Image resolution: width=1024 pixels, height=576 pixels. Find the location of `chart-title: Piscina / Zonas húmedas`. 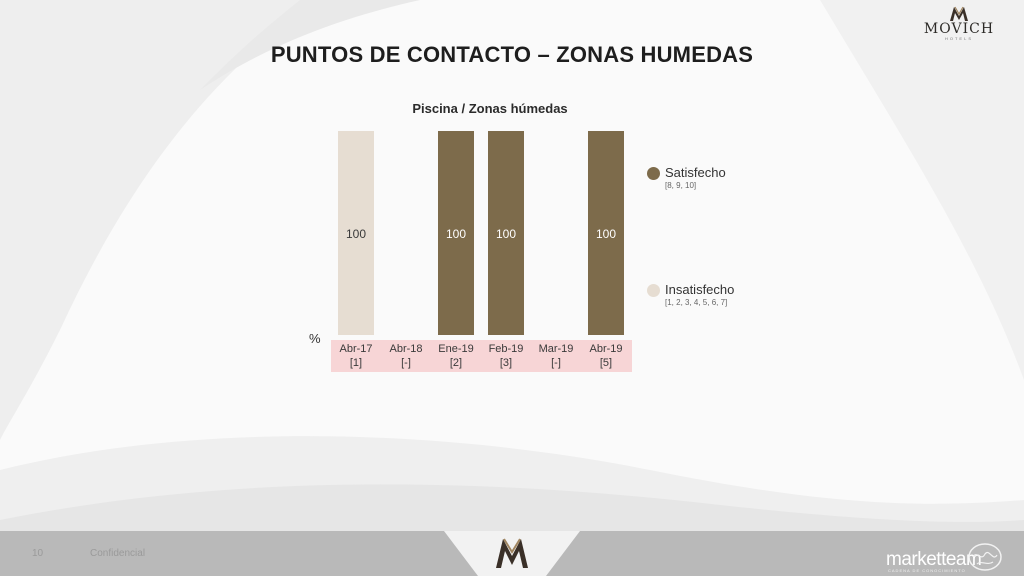

chart-title: Piscina / Zonas húmedas is located at coordinates (490, 108).